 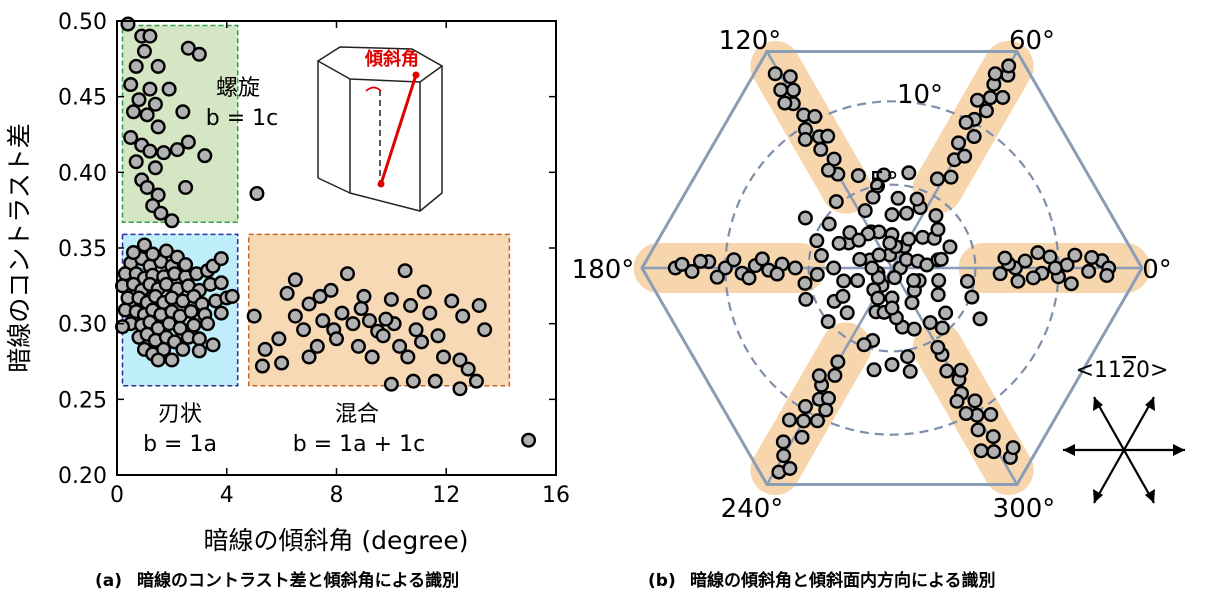 I want to click on direction-legend: <1120>, so click(x=1124, y=431).